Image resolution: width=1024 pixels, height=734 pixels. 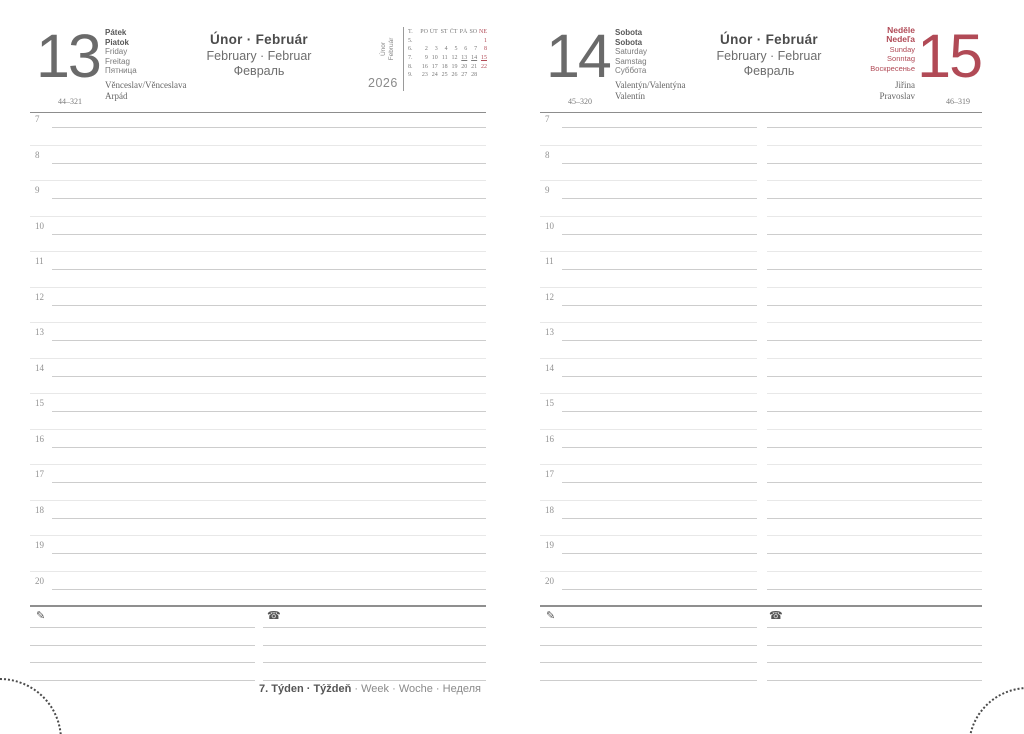 What do you see at coordinates (484, 58) in the screenshot?
I see `mini-cal-day: 15` at bounding box center [484, 58].